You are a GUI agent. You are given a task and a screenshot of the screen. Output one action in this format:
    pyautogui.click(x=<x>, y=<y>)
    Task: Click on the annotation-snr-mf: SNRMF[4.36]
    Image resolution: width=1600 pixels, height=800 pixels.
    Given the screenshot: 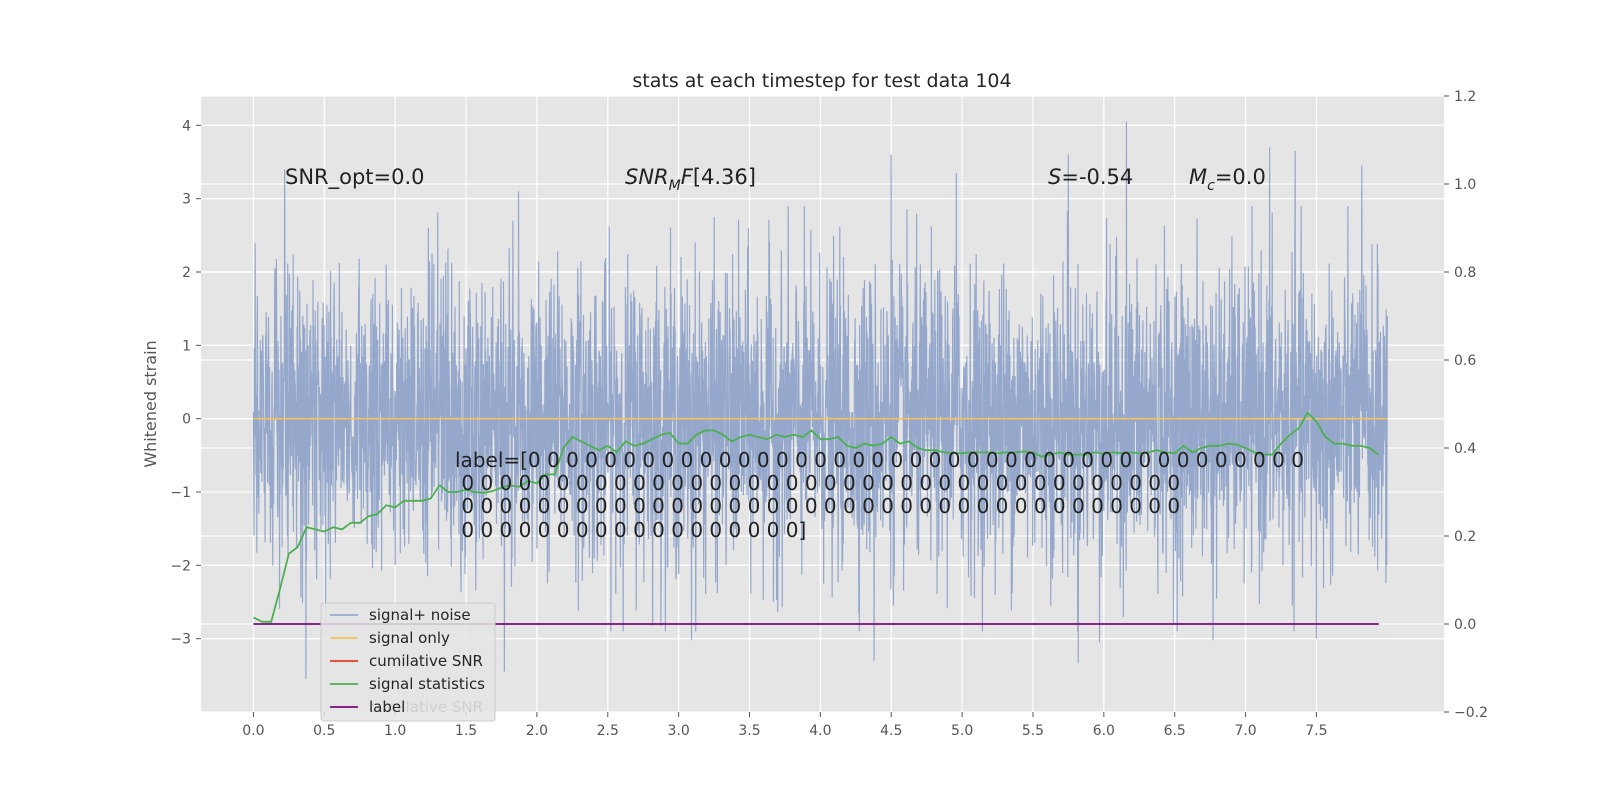 What is the action you would take?
    pyautogui.click(x=690, y=179)
    